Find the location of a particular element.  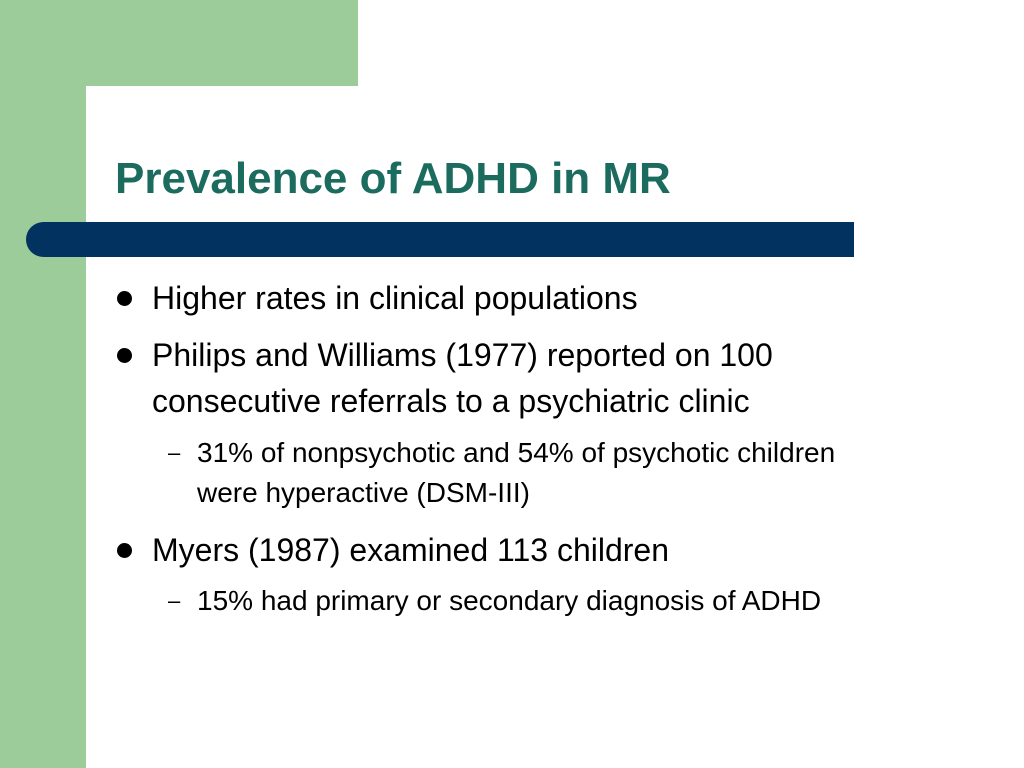

sub-bullet-text-line: were hyperactive (DSM-III) is located at coordinates (363, 492).